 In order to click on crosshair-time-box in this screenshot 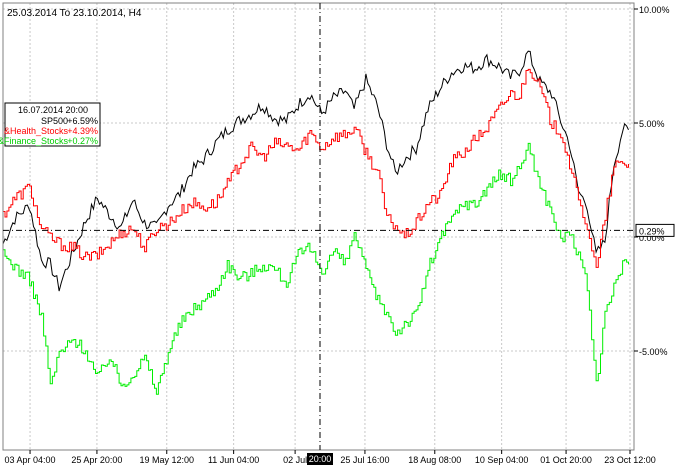, I will do `click(320, 459)`.